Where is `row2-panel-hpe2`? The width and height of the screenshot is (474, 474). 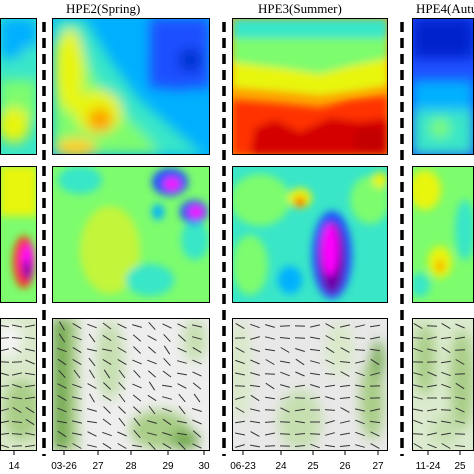 row2-panel-hpe2 is located at coordinates (131, 234).